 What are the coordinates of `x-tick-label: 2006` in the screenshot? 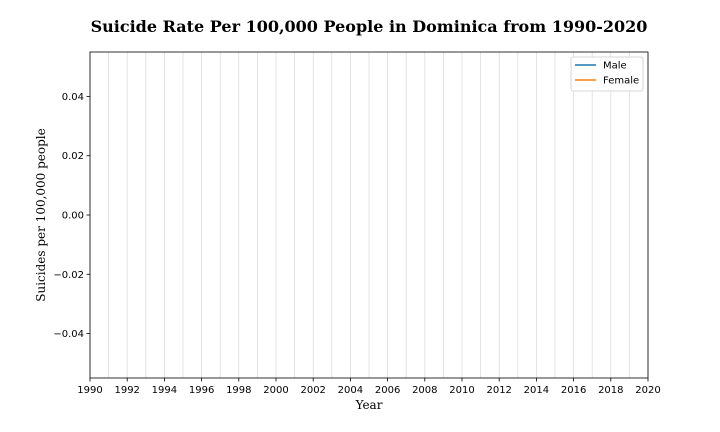 It's located at (387, 390).